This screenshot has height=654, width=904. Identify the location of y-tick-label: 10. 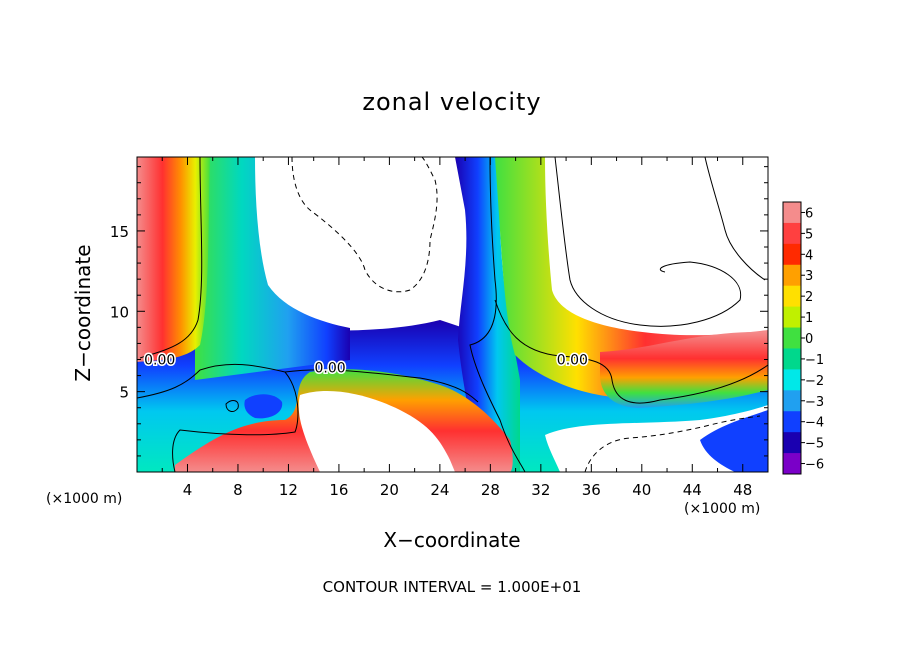
(119, 312).